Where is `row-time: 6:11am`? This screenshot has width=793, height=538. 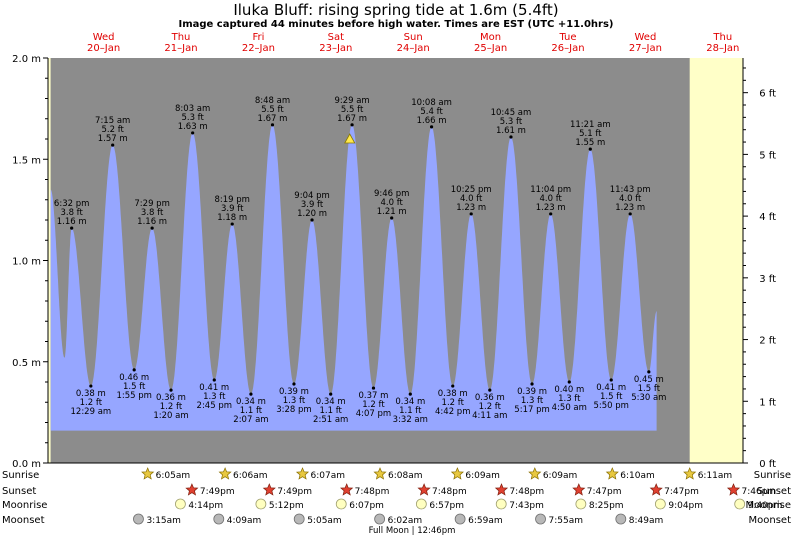
row-time: 6:11am is located at coordinates (715, 476).